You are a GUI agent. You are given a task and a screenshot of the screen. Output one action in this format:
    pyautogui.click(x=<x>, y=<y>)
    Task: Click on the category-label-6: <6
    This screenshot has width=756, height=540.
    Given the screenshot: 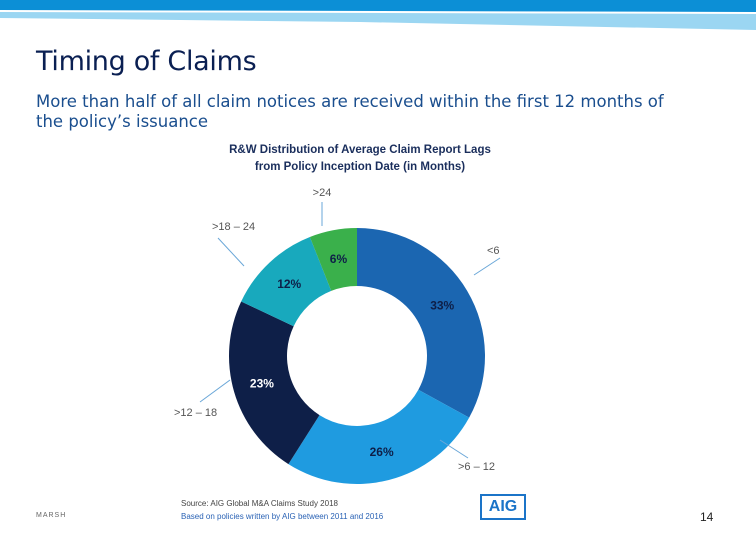 What is the action you would take?
    pyautogui.click(x=493, y=251)
    